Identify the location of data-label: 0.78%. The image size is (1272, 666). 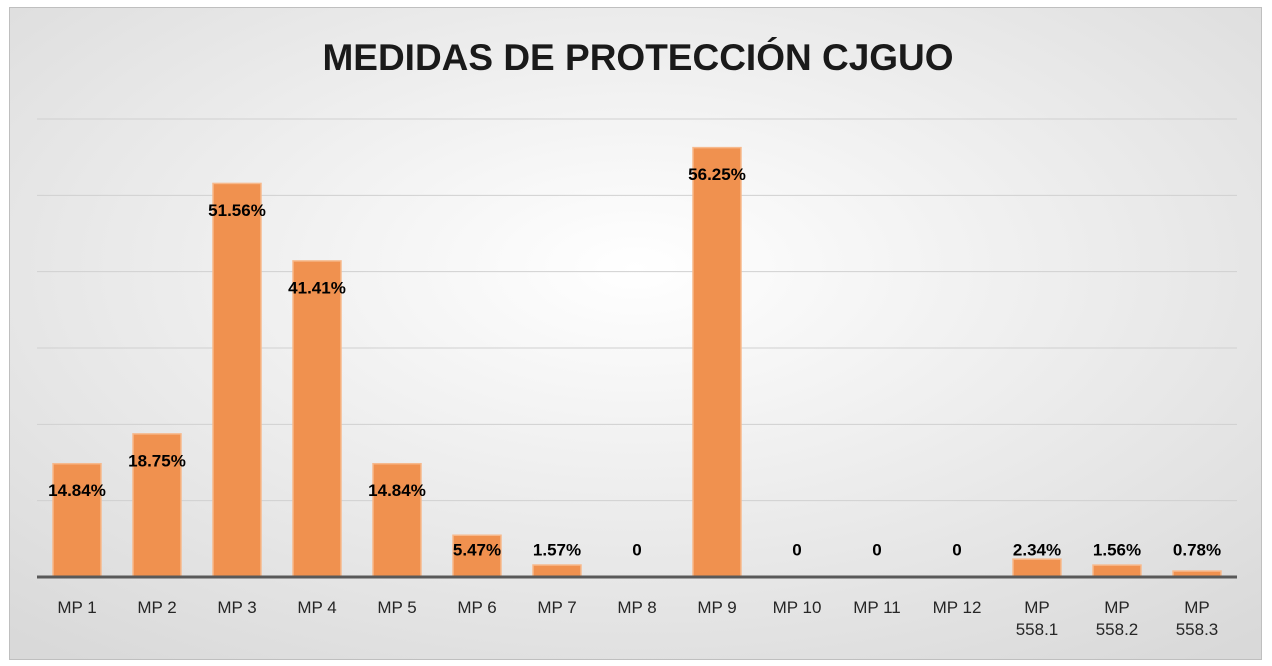
(1197, 549).